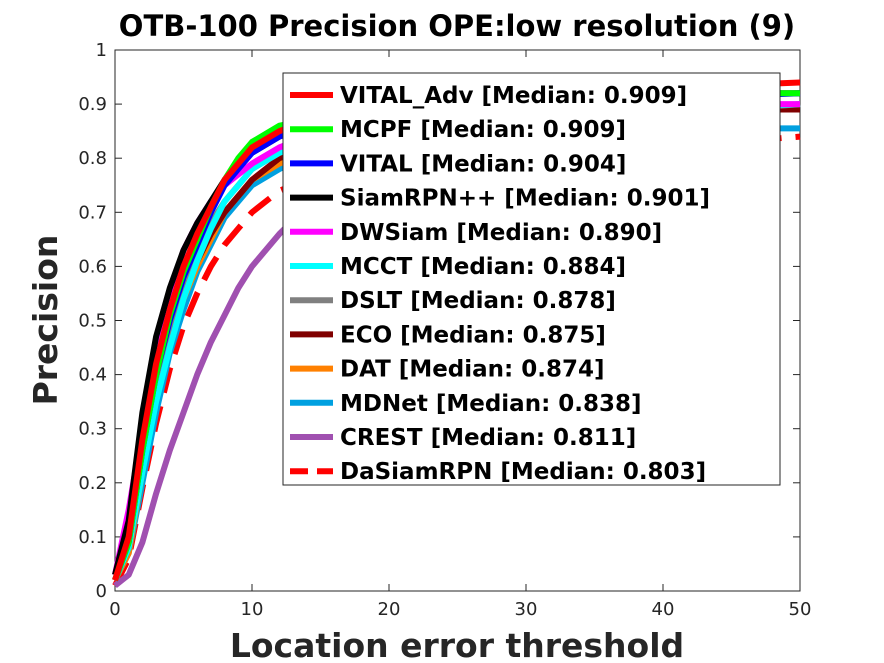 The width and height of the screenshot is (884, 663). What do you see at coordinates (523, 472) in the screenshot?
I see `legend-label: DaSiamRPN [Median: 0.803]` at bounding box center [523, 472].